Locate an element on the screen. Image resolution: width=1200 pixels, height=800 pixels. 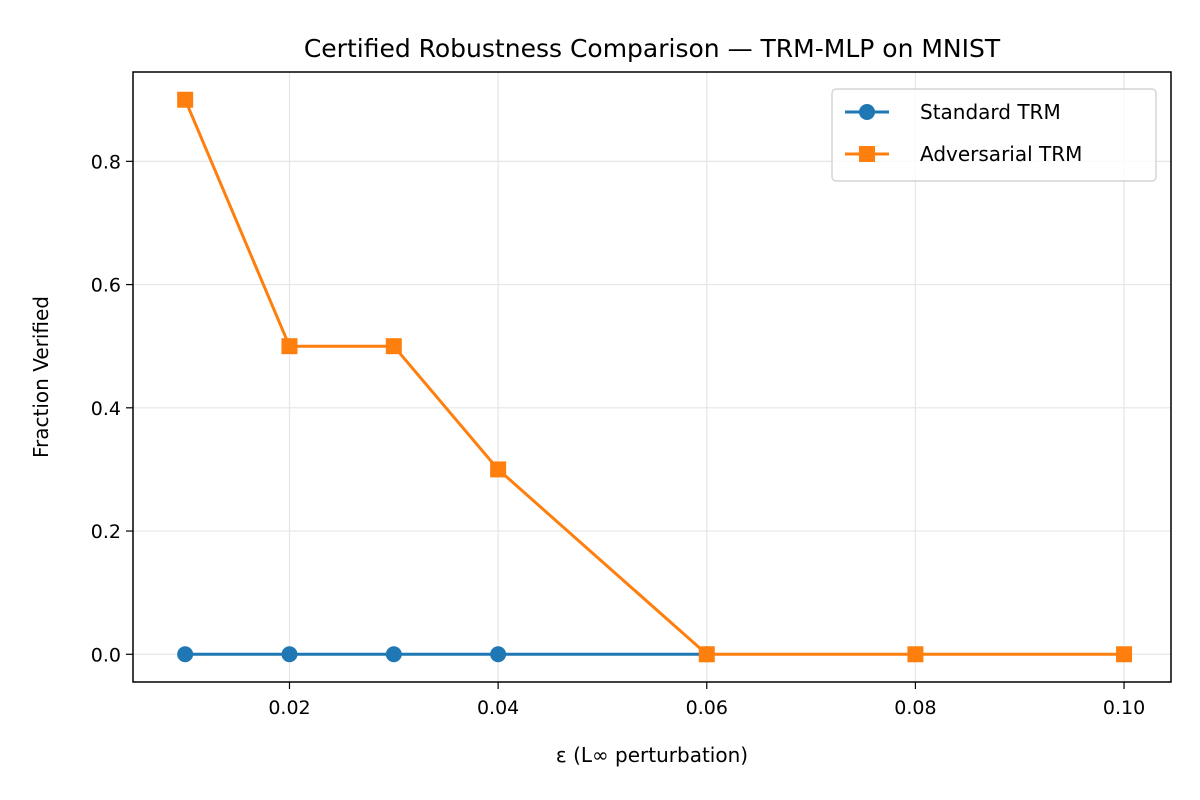
x-tick-label: 0.08 is located at coordinates (915, 708).